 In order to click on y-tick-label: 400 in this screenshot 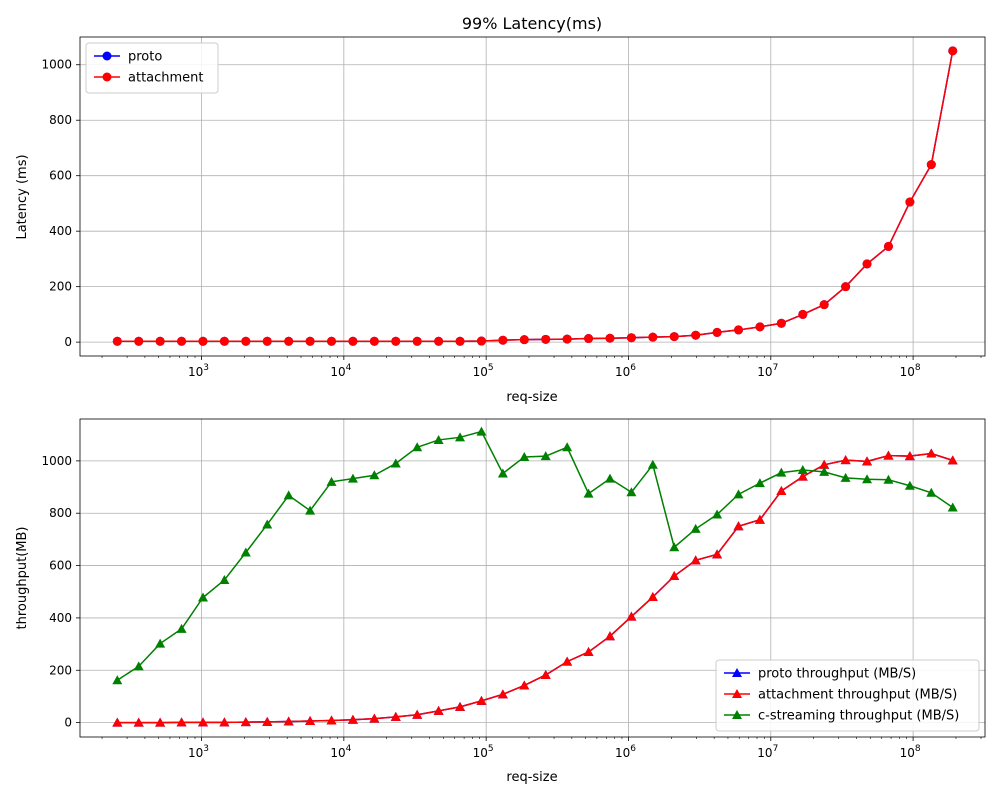, I will do `click(60, 618)`.